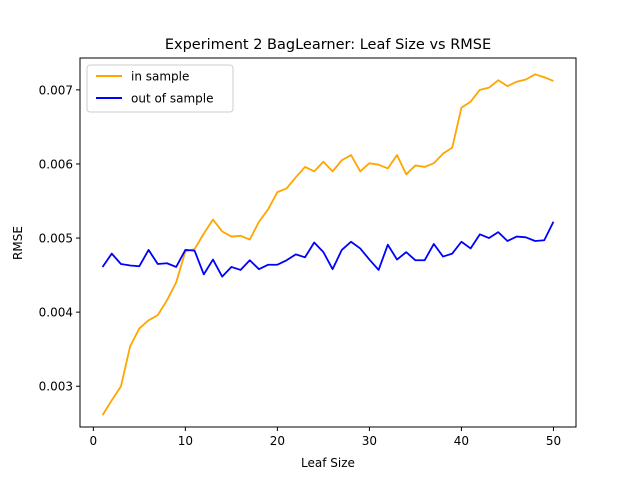 The width and height of the screenshot is (640, 484). What do you see at coordinates (56, 90) in the screenshot?
I see `y-tick-label: 0.007` at bounding box center [56, 90].